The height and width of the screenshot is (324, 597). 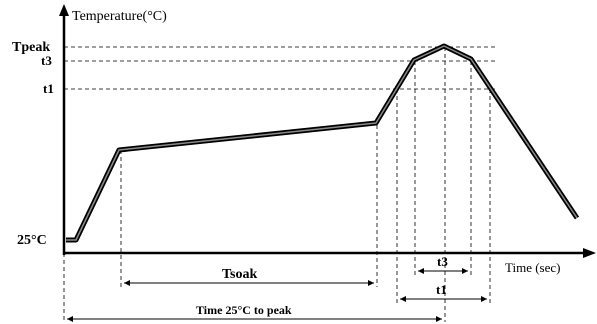 I want to click on tpeak-label: Tpeak, so click(x=31, y=47).